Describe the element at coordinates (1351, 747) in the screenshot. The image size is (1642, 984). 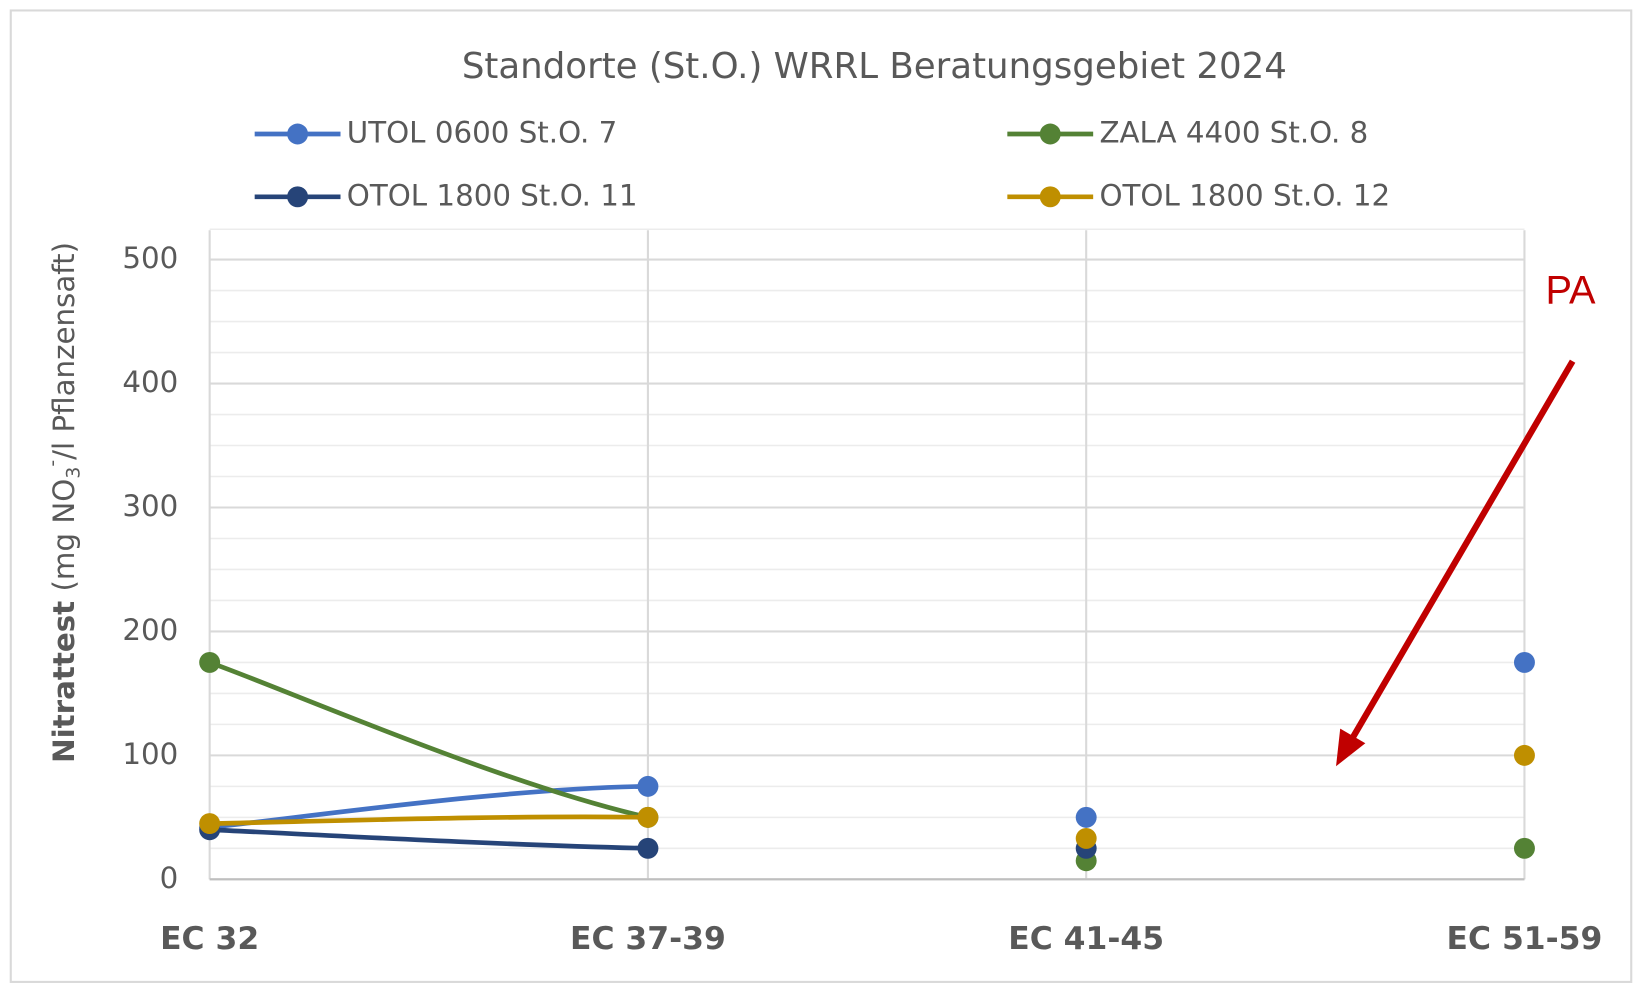
I see `annotation-arrowhead` at that location.